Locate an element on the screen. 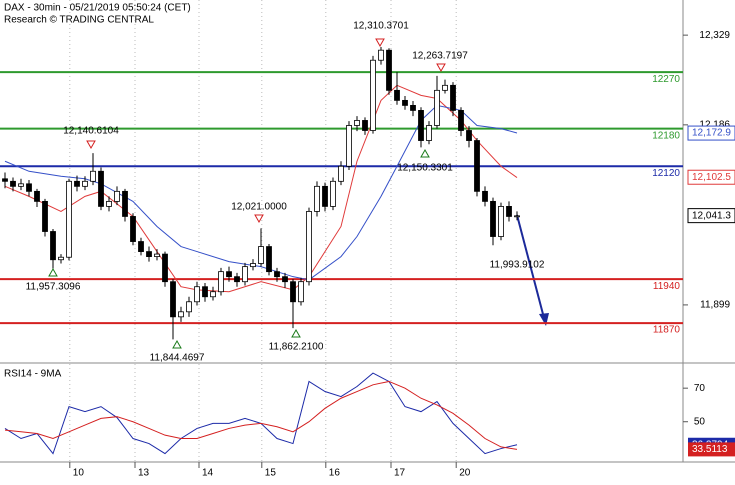  x-tick-label: 14 is located at coordinates (208, 473).